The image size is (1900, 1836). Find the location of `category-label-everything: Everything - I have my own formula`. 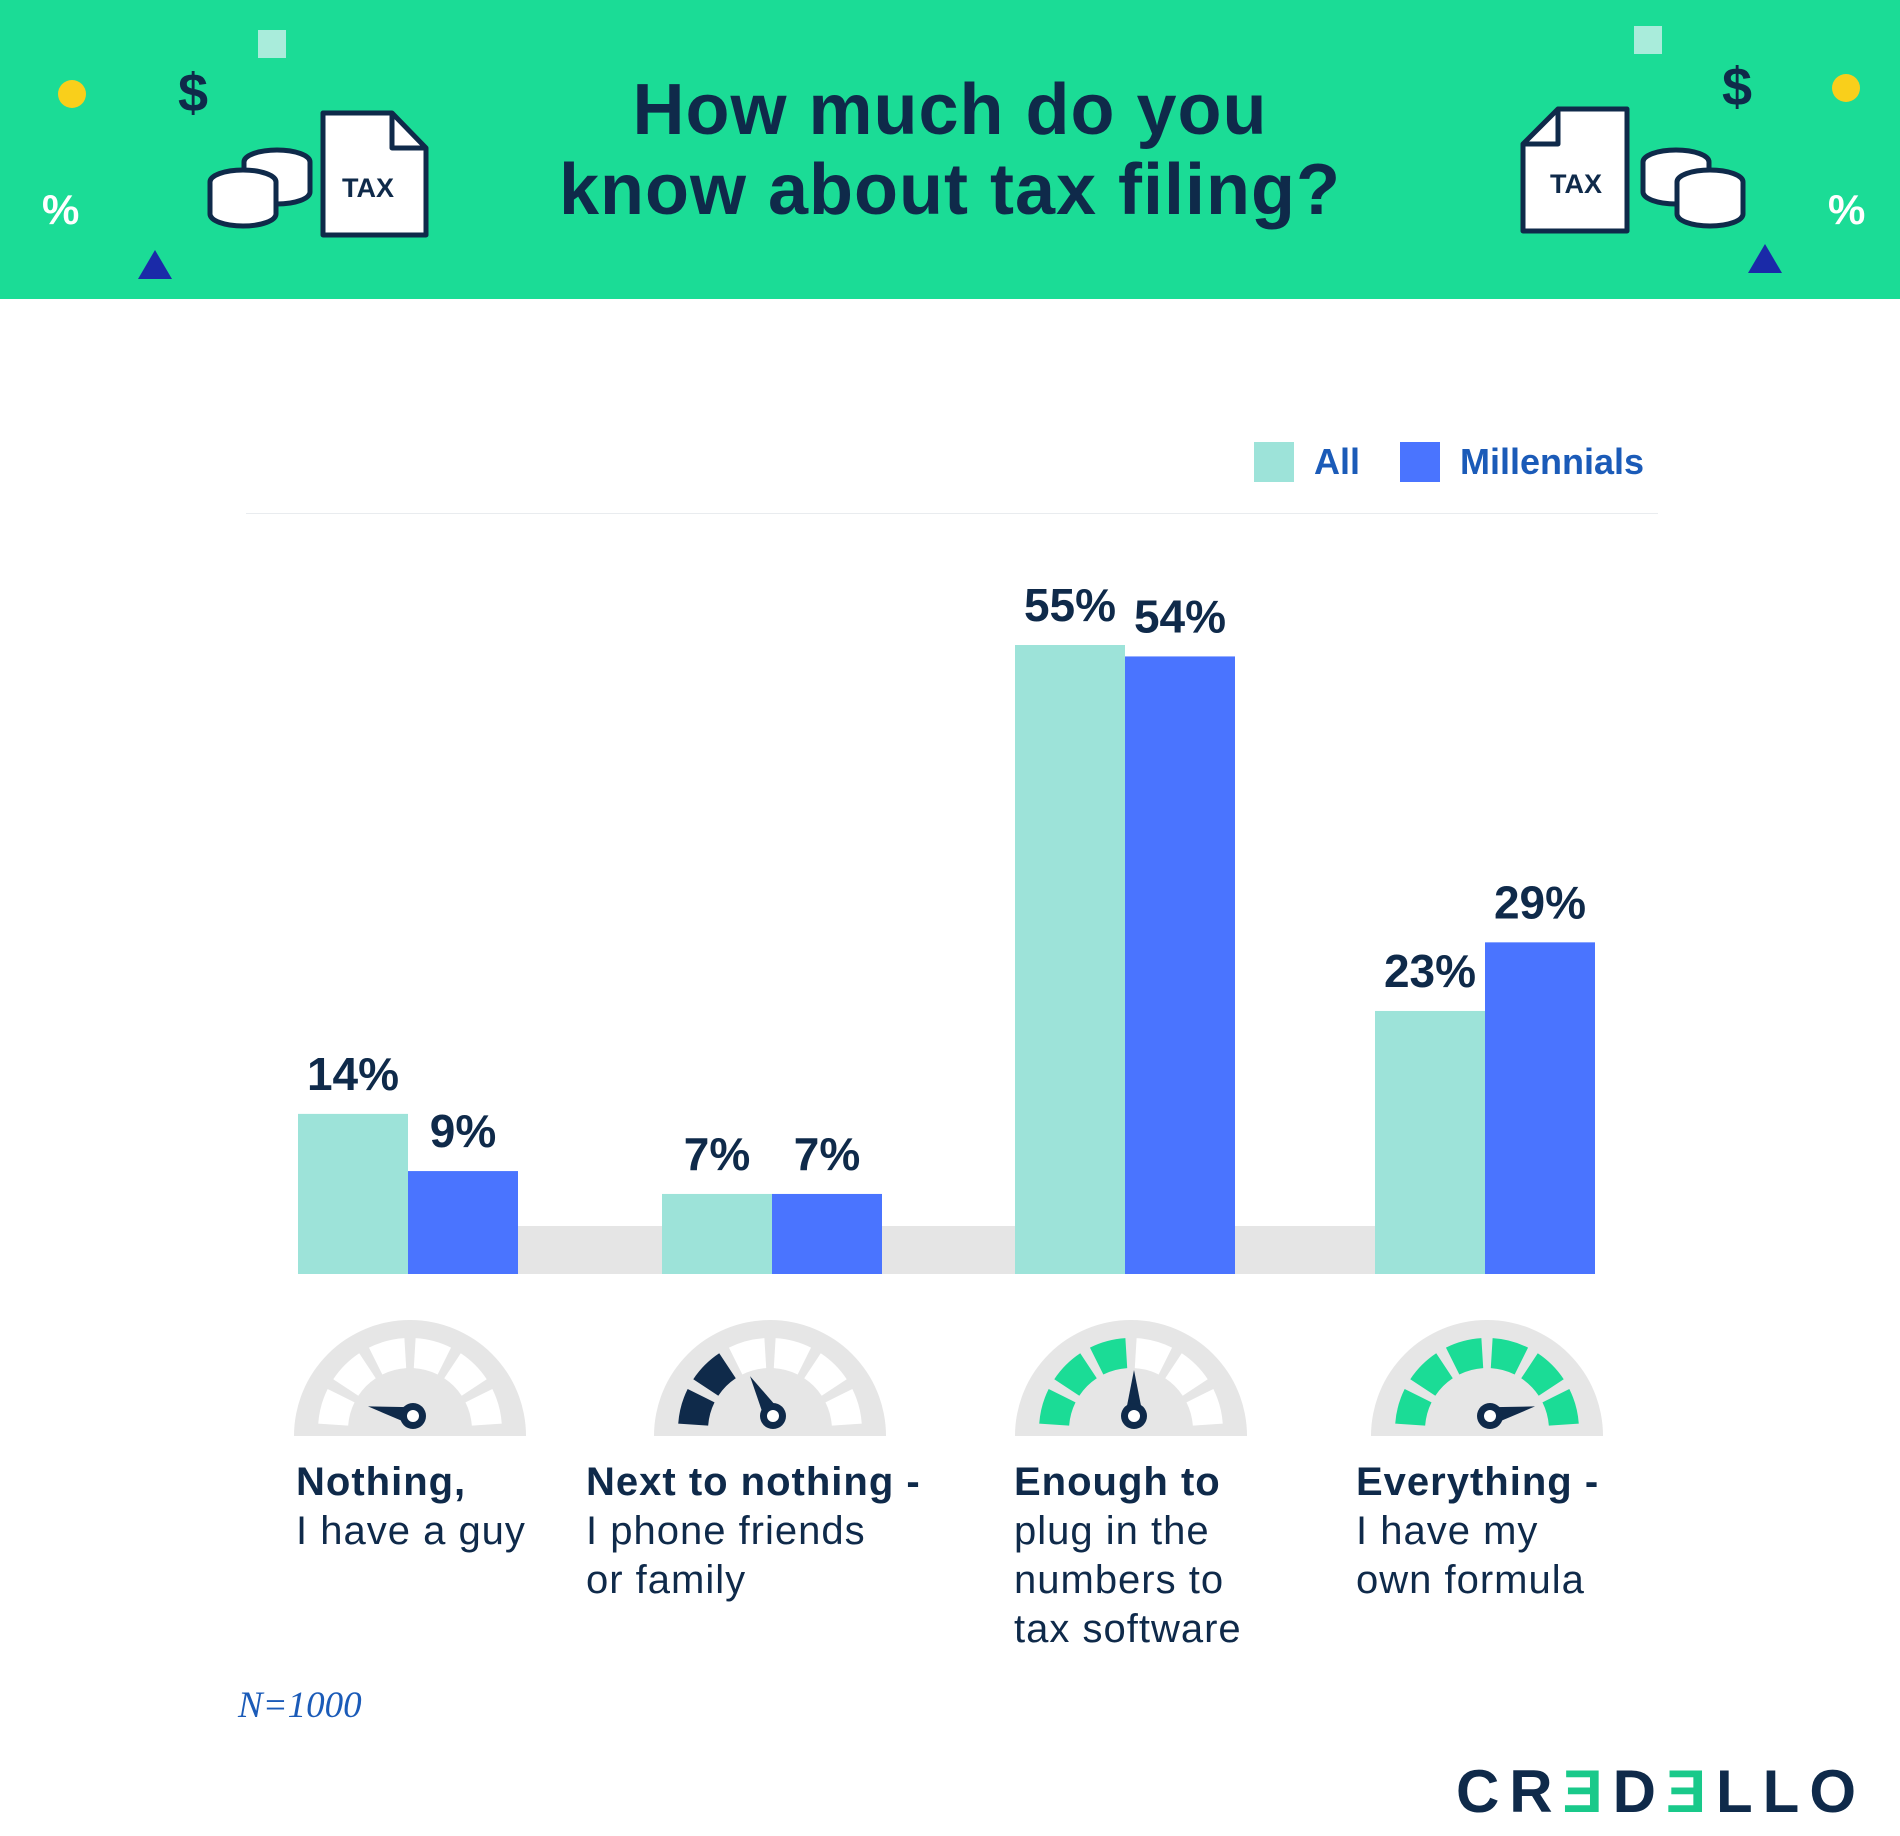

category-label-everything: Everything - I have my own formula is located at coordinates (1526, 1531).